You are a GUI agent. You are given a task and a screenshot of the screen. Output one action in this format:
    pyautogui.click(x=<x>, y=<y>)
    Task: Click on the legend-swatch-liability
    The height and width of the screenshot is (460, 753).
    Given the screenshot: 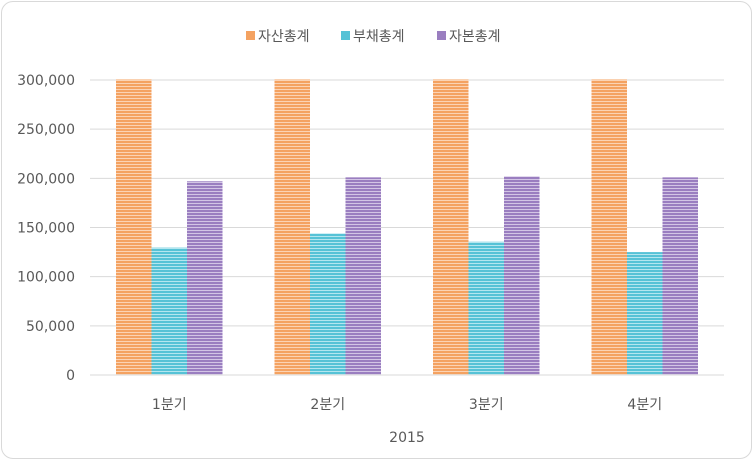 What is the action you would take?
    pyautogui.click(x=345, y=35)
    